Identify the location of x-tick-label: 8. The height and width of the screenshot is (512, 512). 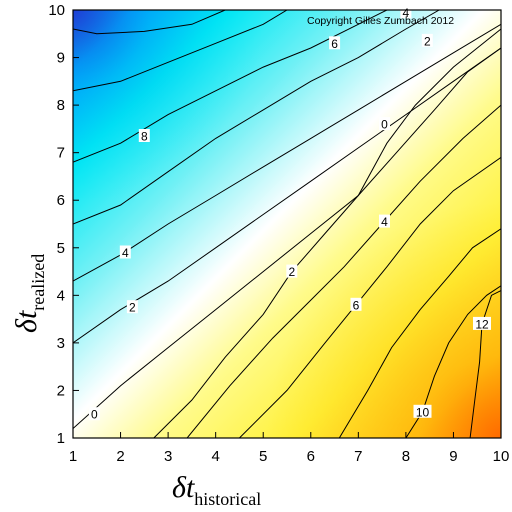
(406, 456).